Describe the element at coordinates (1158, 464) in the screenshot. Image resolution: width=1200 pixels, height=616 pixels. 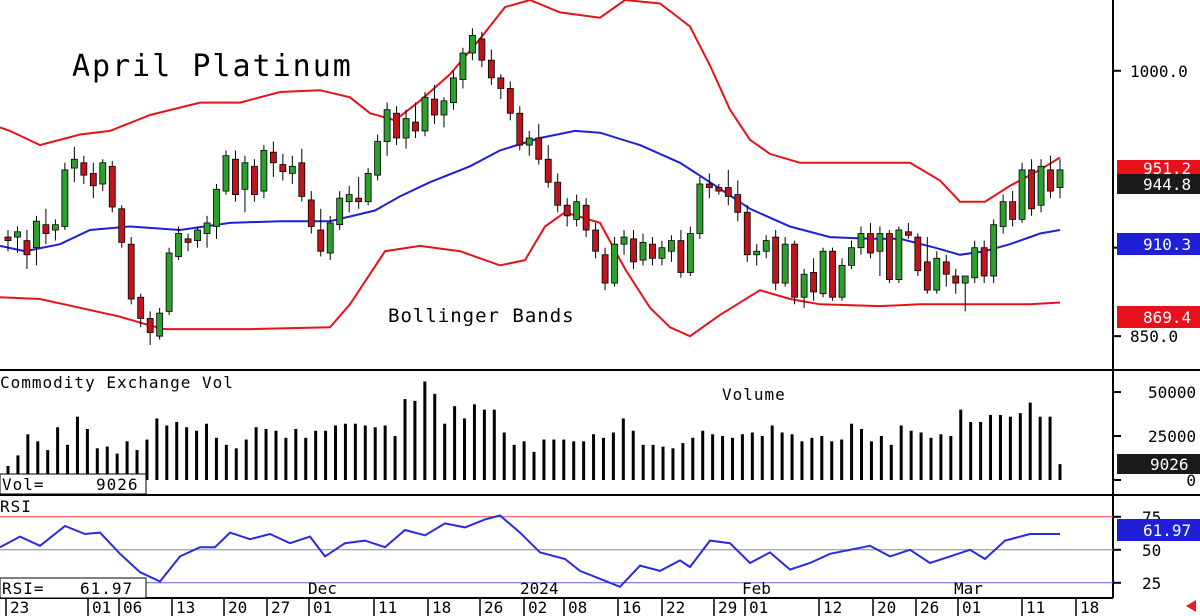
I see `volume-tag-box` at that location.